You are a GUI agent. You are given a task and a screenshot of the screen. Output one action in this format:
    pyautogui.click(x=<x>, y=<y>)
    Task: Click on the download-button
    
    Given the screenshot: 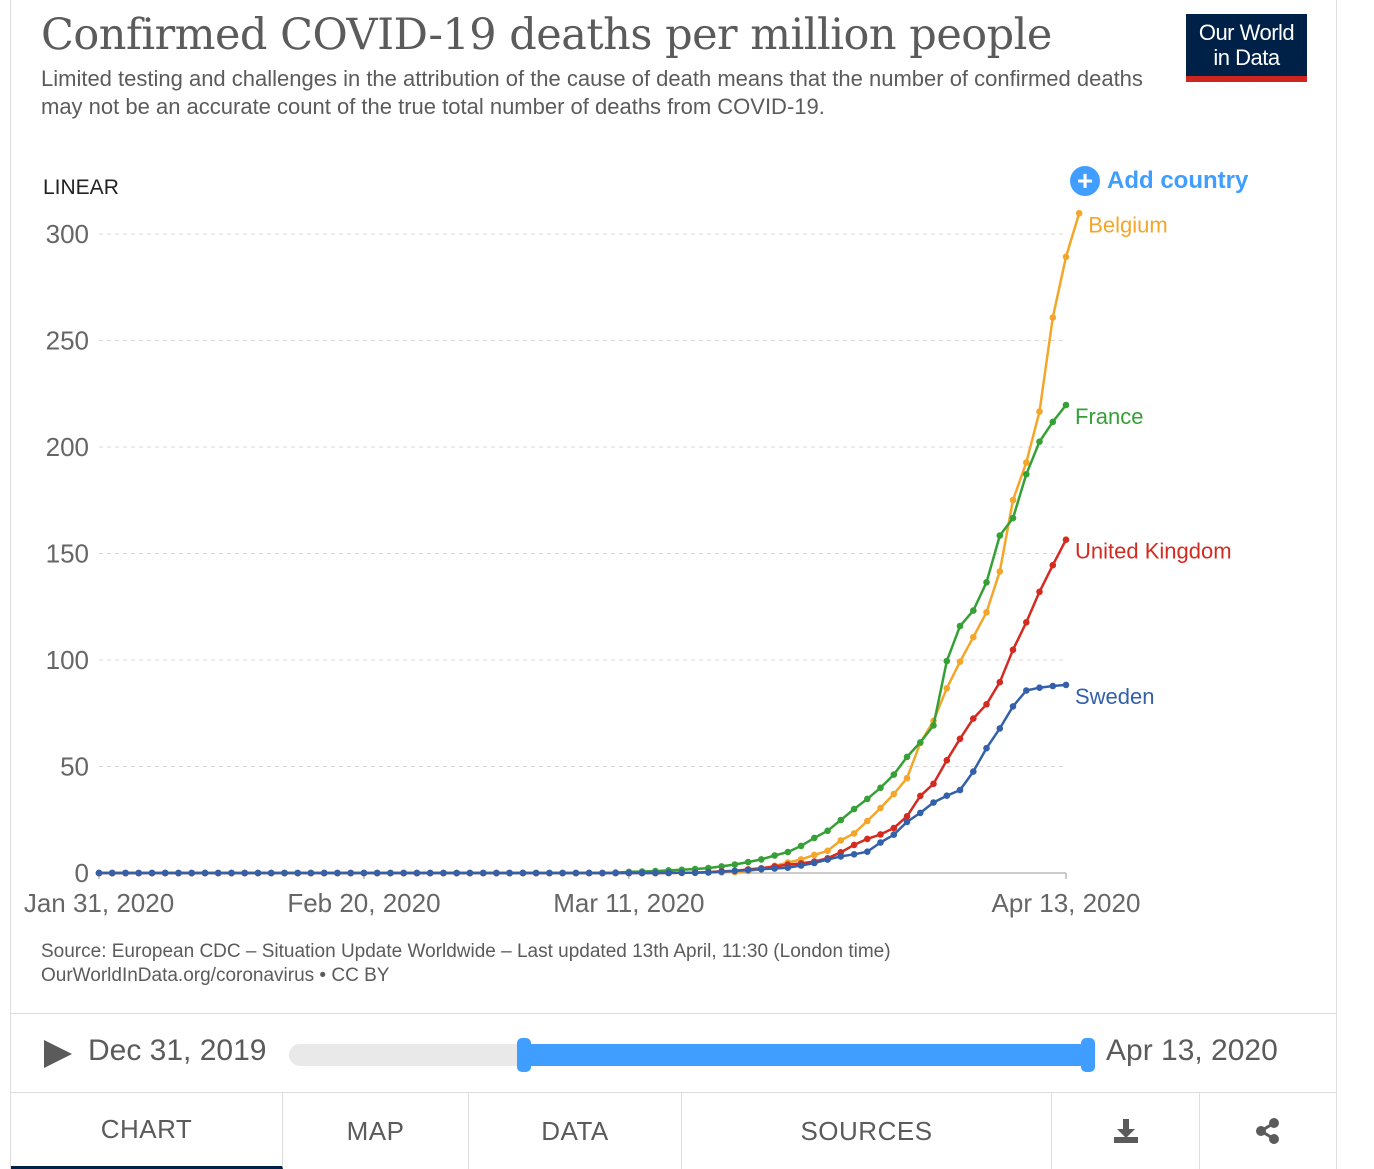 What is the action you would take?
    pyautogui.click(x=1126, y=1131)
    